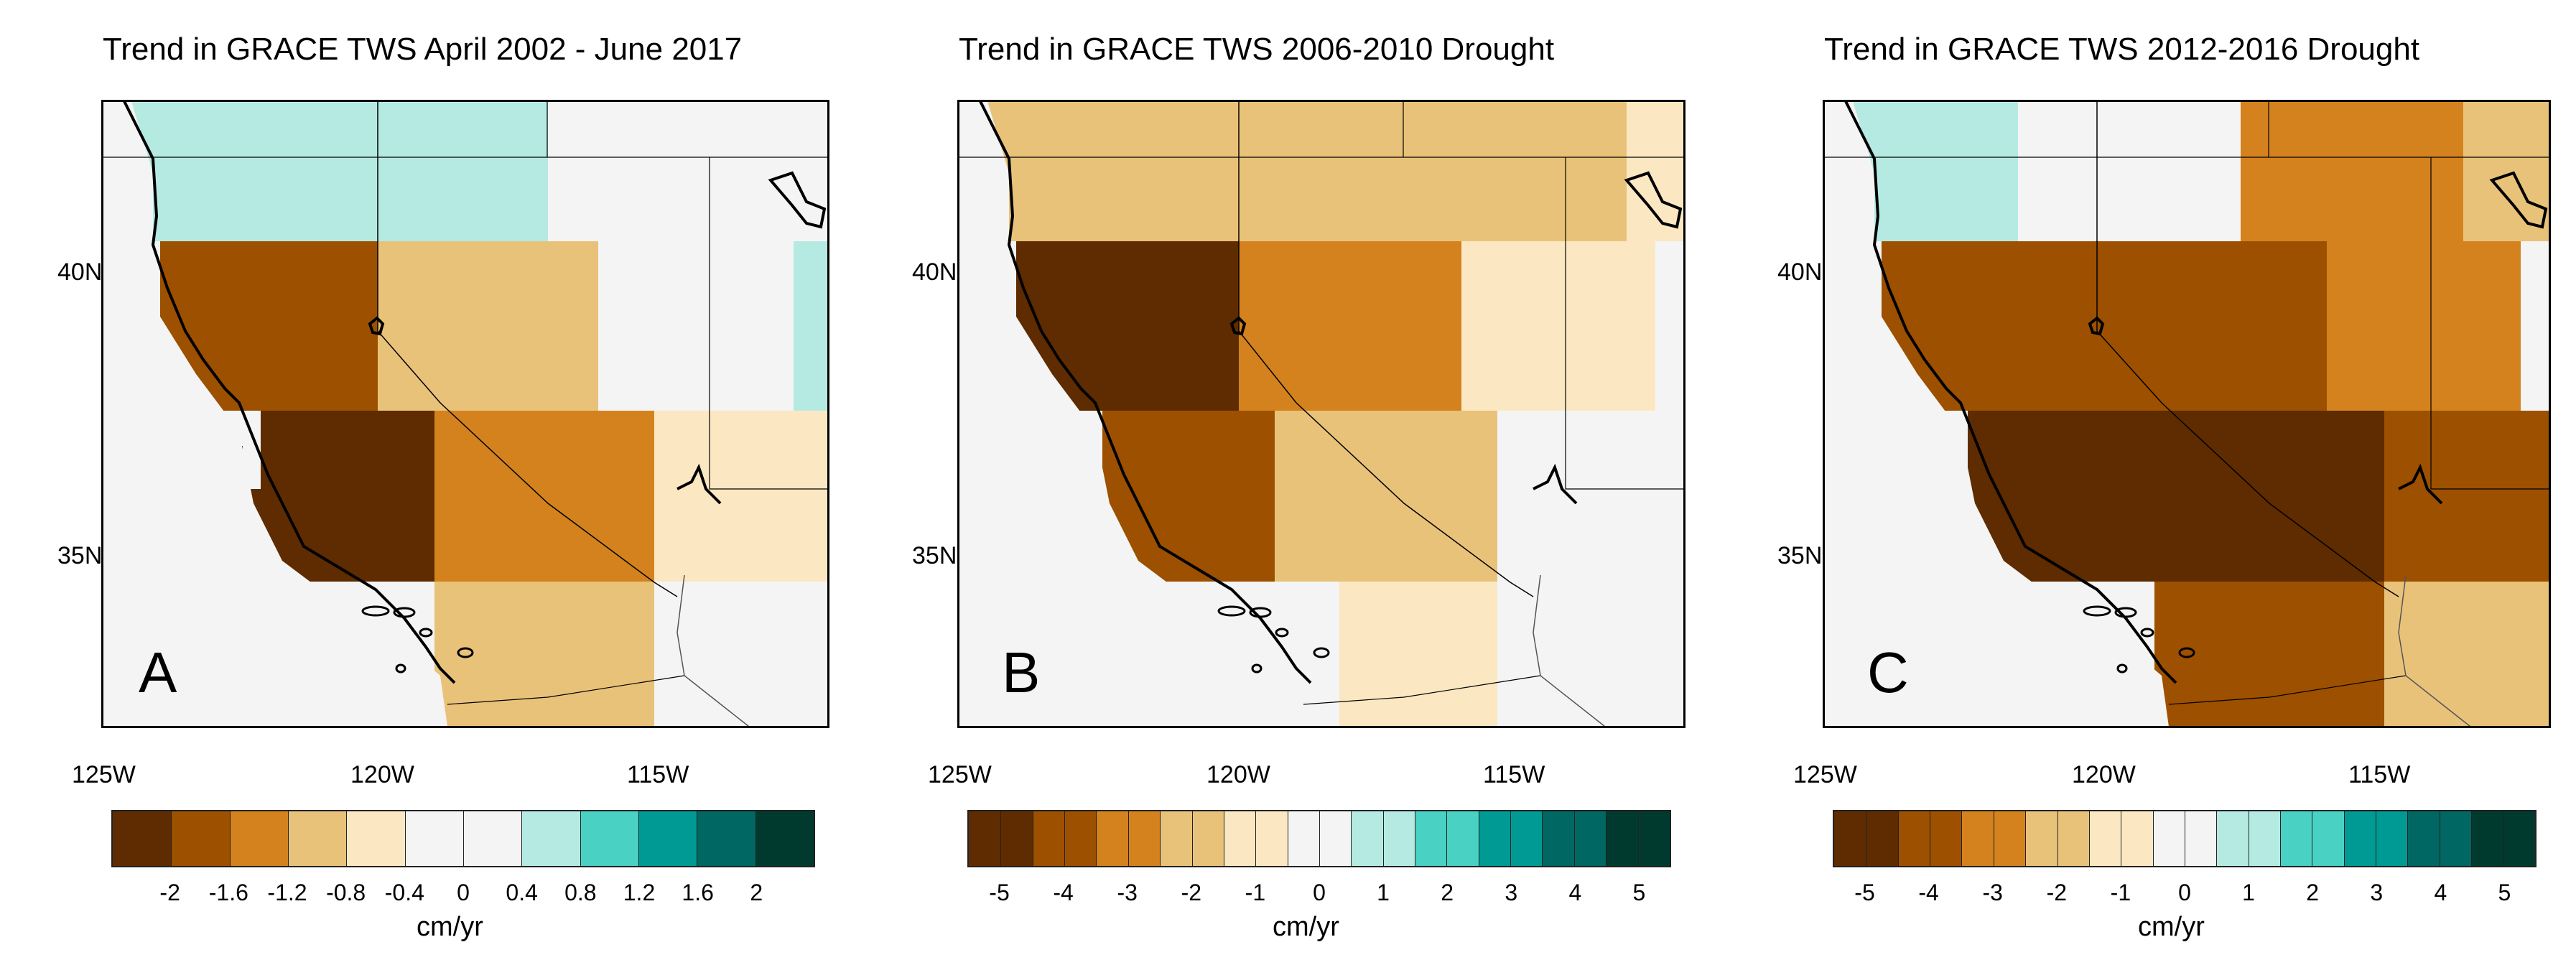 Image resolution: width=2576 pixels, height=965 pixels. What do you see at coordinates (580, 892) in the screenshot?
I see `colorbar-tick-label: 0.8` at bounding box center [580, 892].